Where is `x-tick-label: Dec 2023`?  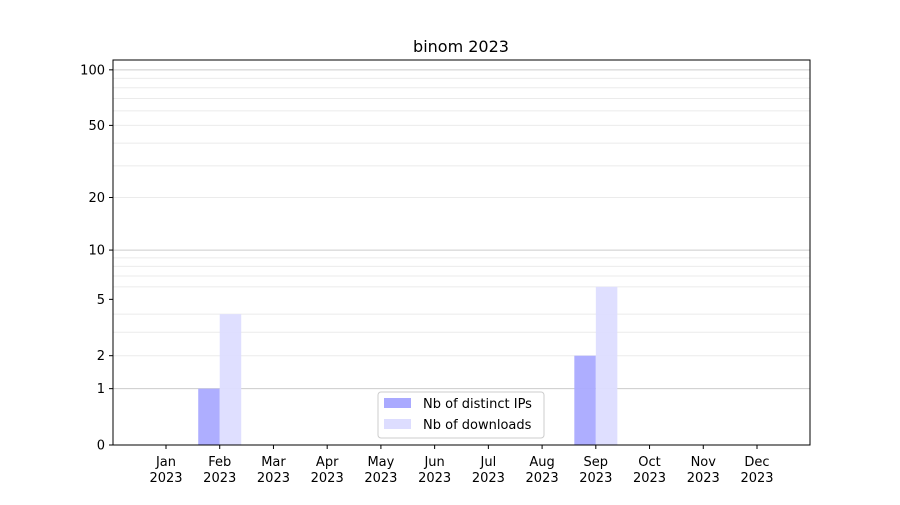 x-tick-label: Dec 2023 is located at coordinates (756, 470).